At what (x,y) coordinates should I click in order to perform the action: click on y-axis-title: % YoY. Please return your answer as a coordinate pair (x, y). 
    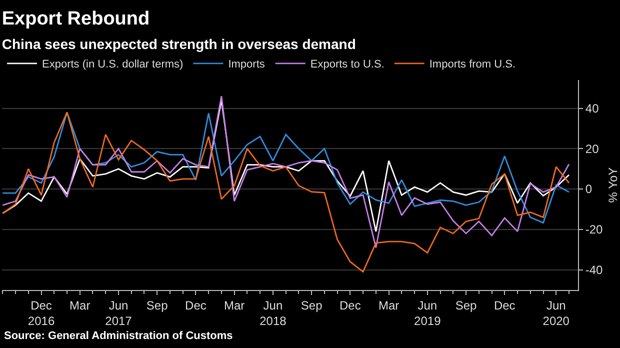
    Looking at the image, I should click on (613, 185).